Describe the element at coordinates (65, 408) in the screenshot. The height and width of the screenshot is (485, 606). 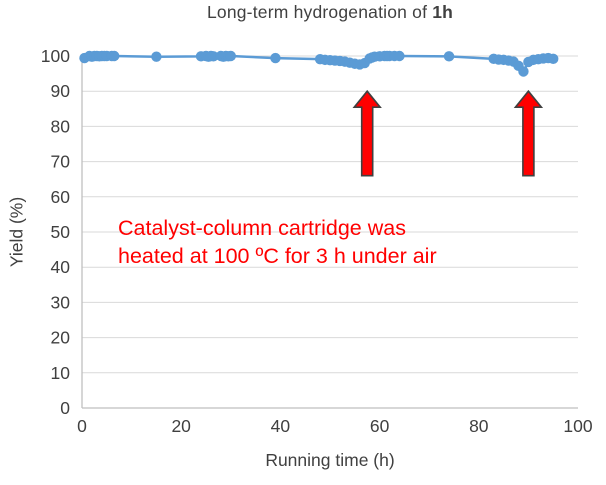
I see `y-tick-label: 0` at that location.